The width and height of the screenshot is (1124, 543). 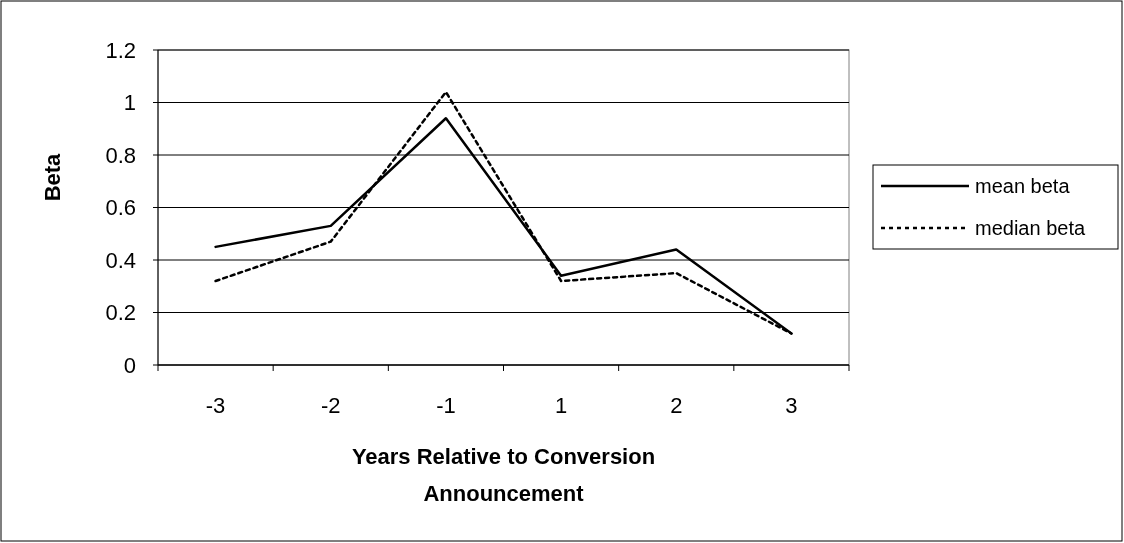 What do you see at coordinates (120, 155) in the screenshot?
I see `y-tick-label: 0.8` at bounding box center [120, 155].